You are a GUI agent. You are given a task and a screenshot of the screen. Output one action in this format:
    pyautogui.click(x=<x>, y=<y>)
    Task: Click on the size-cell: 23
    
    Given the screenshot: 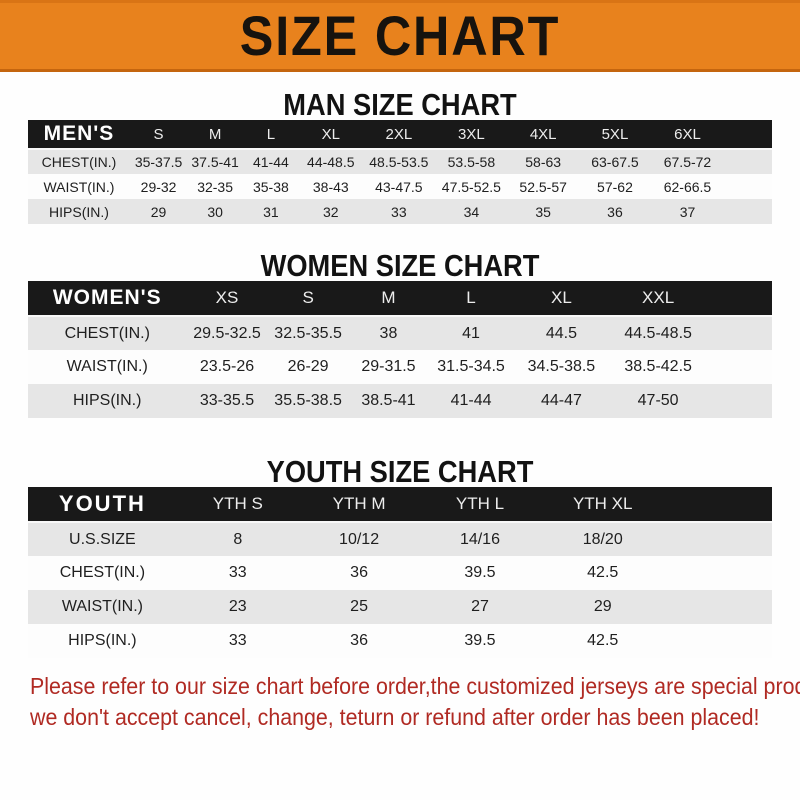 What is the action you would take?
    pyautogui.click(x=237, y=607)
    